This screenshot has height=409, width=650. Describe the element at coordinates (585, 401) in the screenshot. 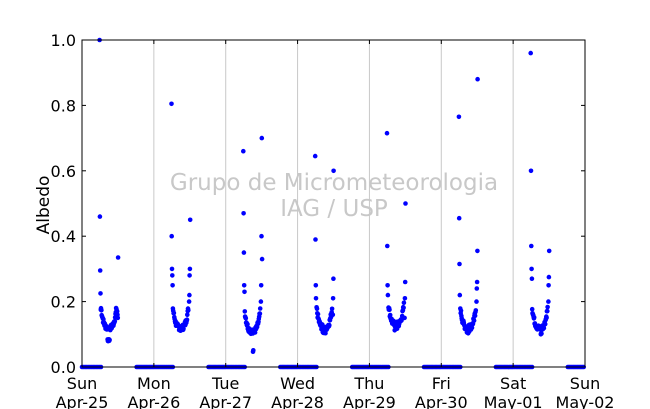

I see `x-tick-label-date: May-02` at that location.